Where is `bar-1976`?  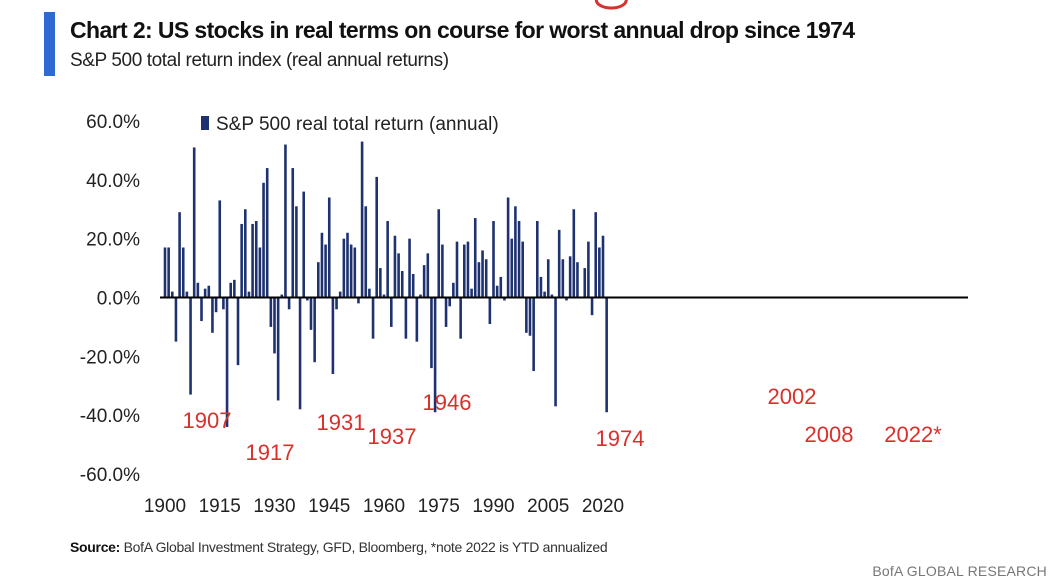 bar-1976 is located at coordinates (442, 271).